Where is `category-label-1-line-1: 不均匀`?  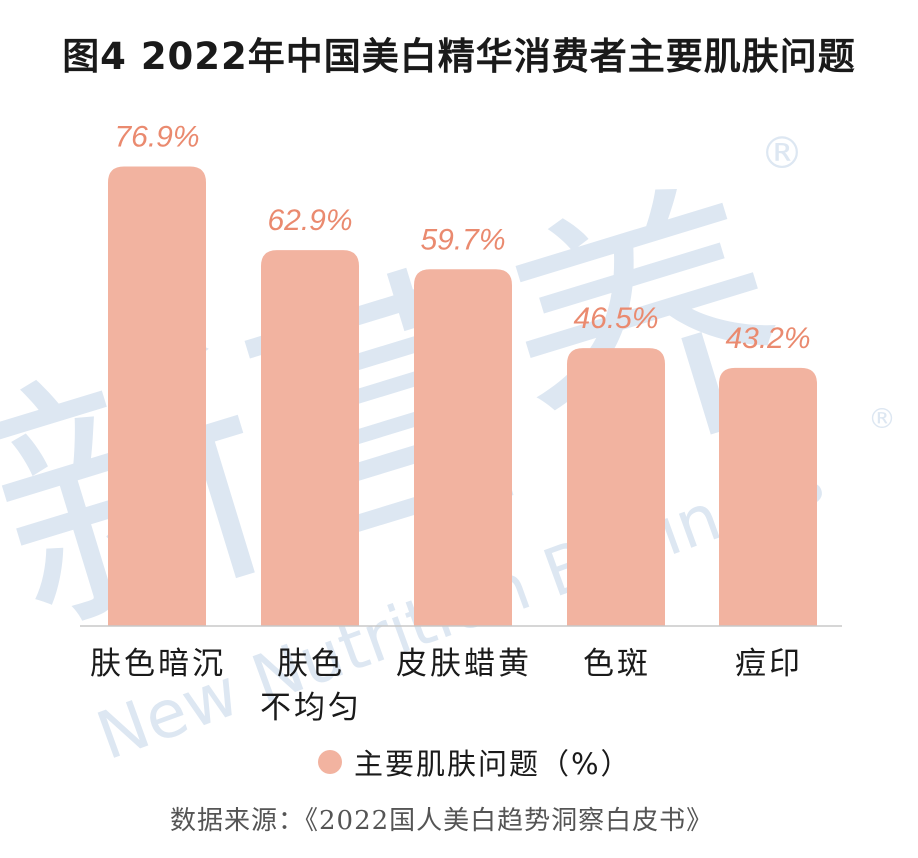 category-label-1-line-1: 不均匀 is located at coordinates (311, 708).